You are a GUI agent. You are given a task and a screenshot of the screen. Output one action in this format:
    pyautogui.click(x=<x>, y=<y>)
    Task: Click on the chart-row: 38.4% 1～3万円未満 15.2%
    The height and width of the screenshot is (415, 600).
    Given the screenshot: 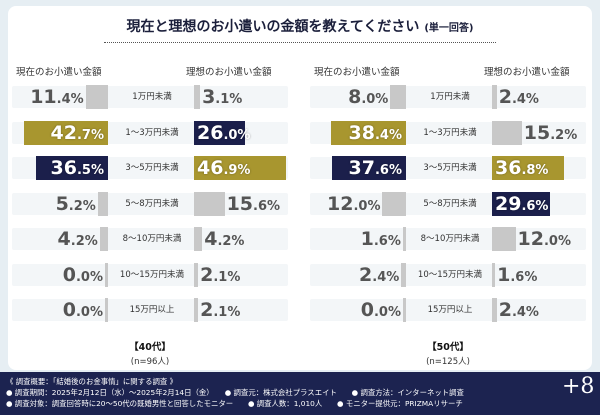 What is the action you would take?
    pyautogui.click(x=448, y=133)
    